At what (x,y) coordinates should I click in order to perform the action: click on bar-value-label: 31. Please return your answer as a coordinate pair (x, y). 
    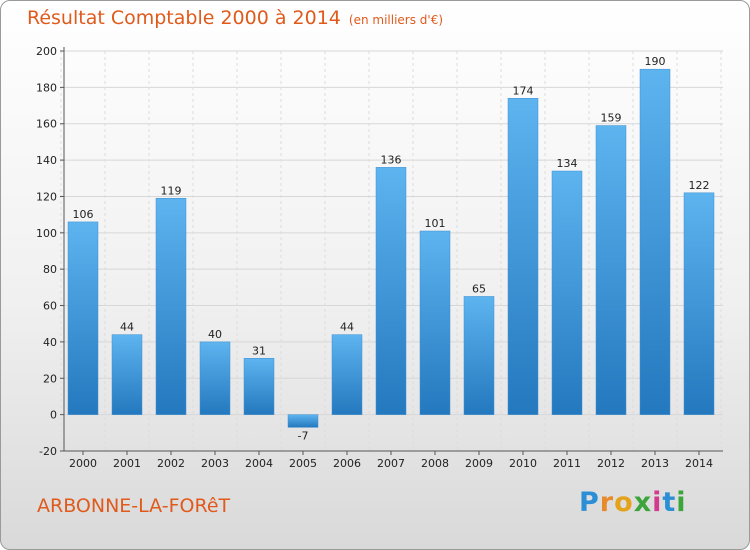
    Looking at the image, I should click on (259, 350).